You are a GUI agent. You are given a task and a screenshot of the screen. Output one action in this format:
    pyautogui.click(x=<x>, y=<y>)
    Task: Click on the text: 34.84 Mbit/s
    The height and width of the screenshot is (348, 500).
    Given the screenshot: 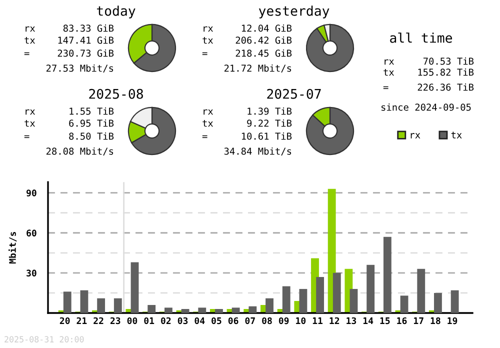 What is the action you would take?
    pyautogui.click(x=258, y=151)
    